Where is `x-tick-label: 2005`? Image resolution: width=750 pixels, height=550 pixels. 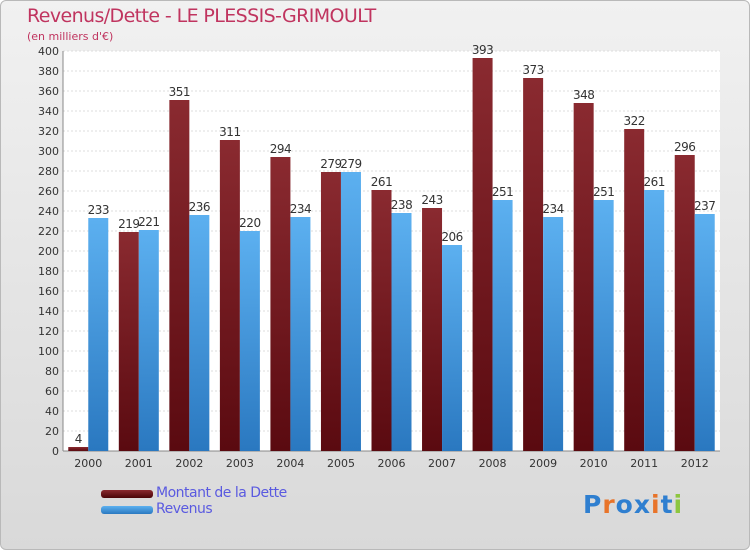 x-tick-label: 2005 is located at coordinates (341, 463).